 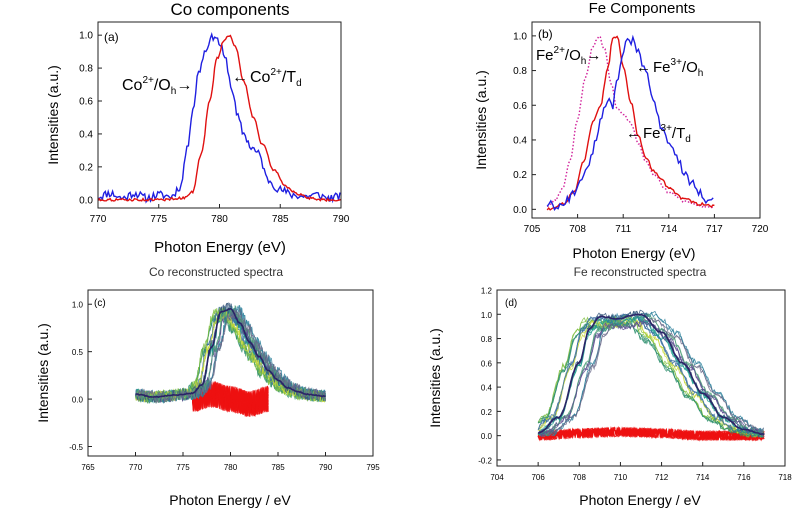 I want to click on series-line-fe2--td, so click(x=630, y=123).